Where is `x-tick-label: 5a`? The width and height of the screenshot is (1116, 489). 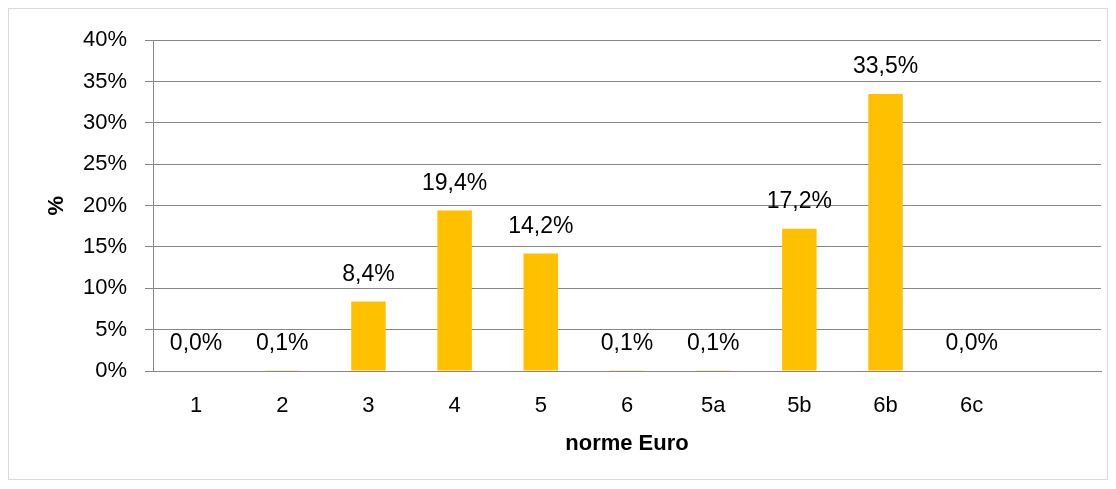 x-tick-label: 5a is located at coordinates (713, 405).